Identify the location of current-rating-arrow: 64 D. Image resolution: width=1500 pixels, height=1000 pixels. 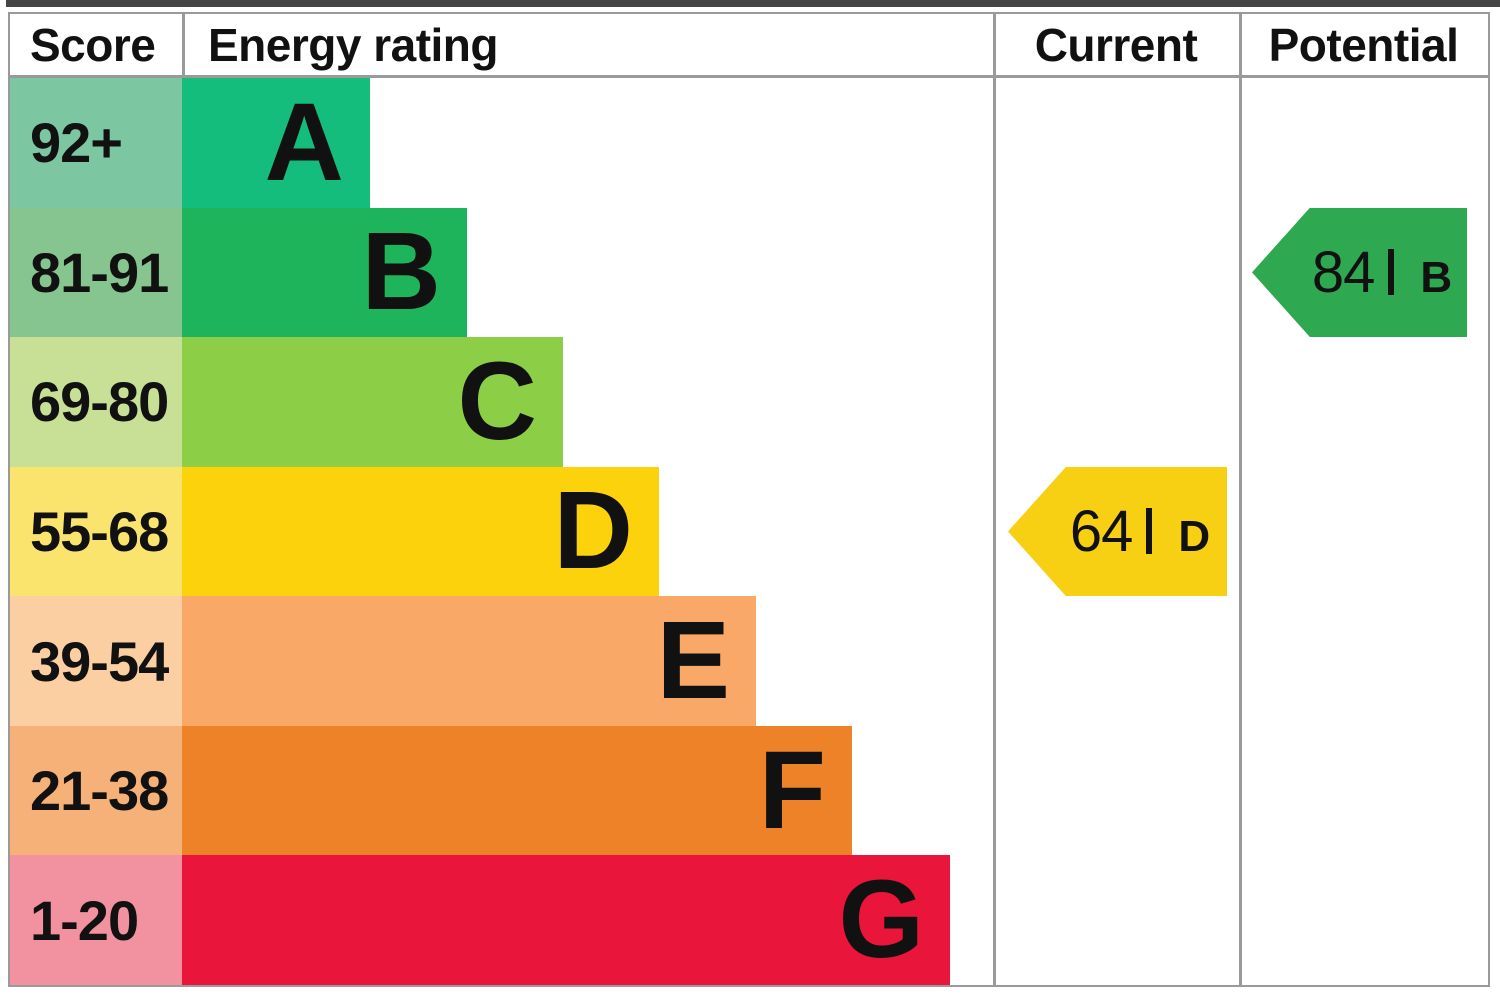
(1117, 531).